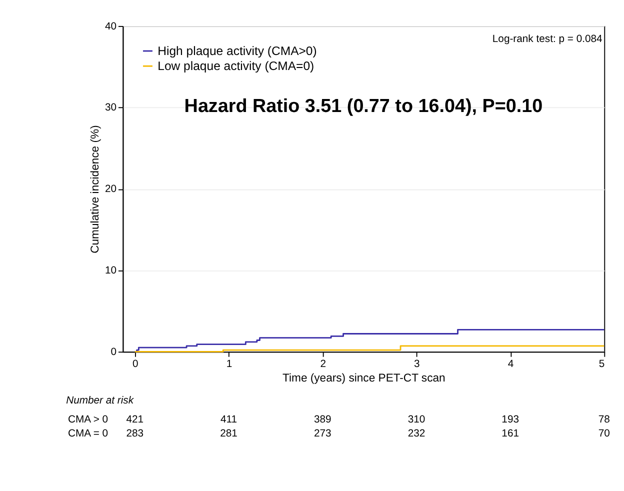  What do you see at coordinates (511, 420) in the screenshot?
I see `text: 193` at bounding box center [511, 420].